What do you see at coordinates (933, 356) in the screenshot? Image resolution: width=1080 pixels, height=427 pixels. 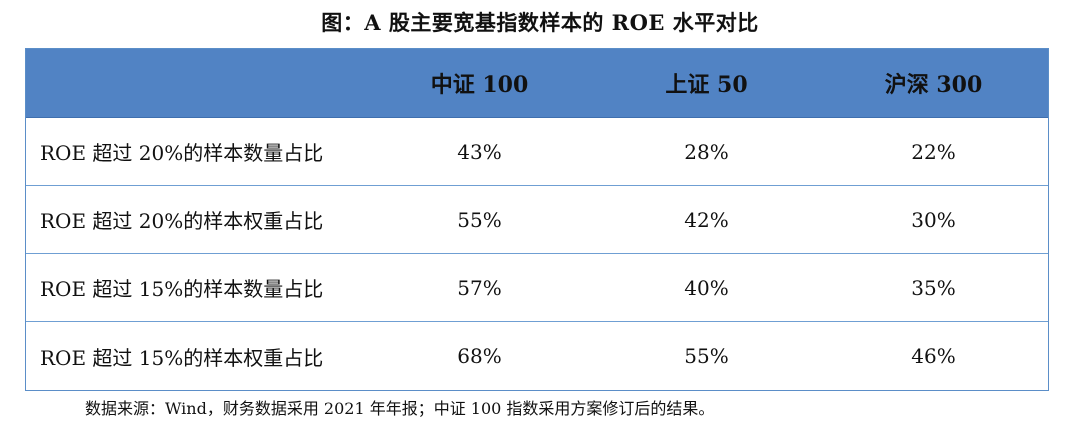 I see `cell-value: 46%` at bounding box center [933, 356].